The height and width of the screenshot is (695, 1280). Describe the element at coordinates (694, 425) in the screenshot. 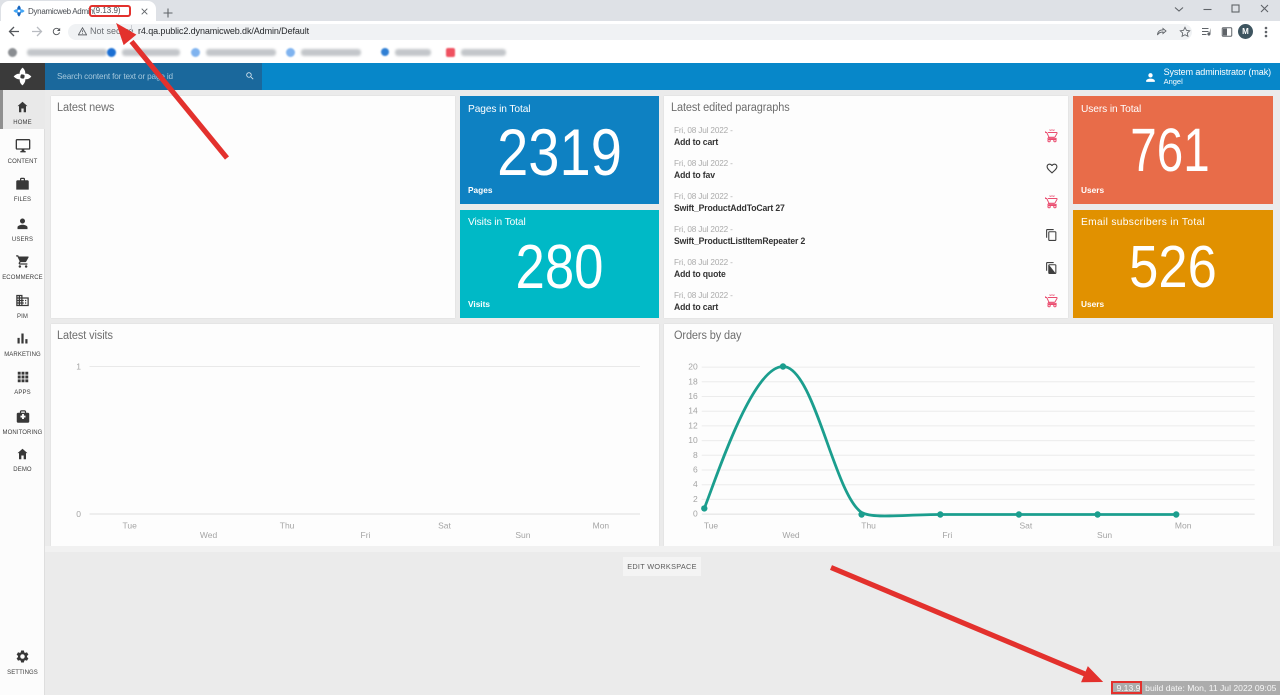

I see `svg-text: 12` at that location.